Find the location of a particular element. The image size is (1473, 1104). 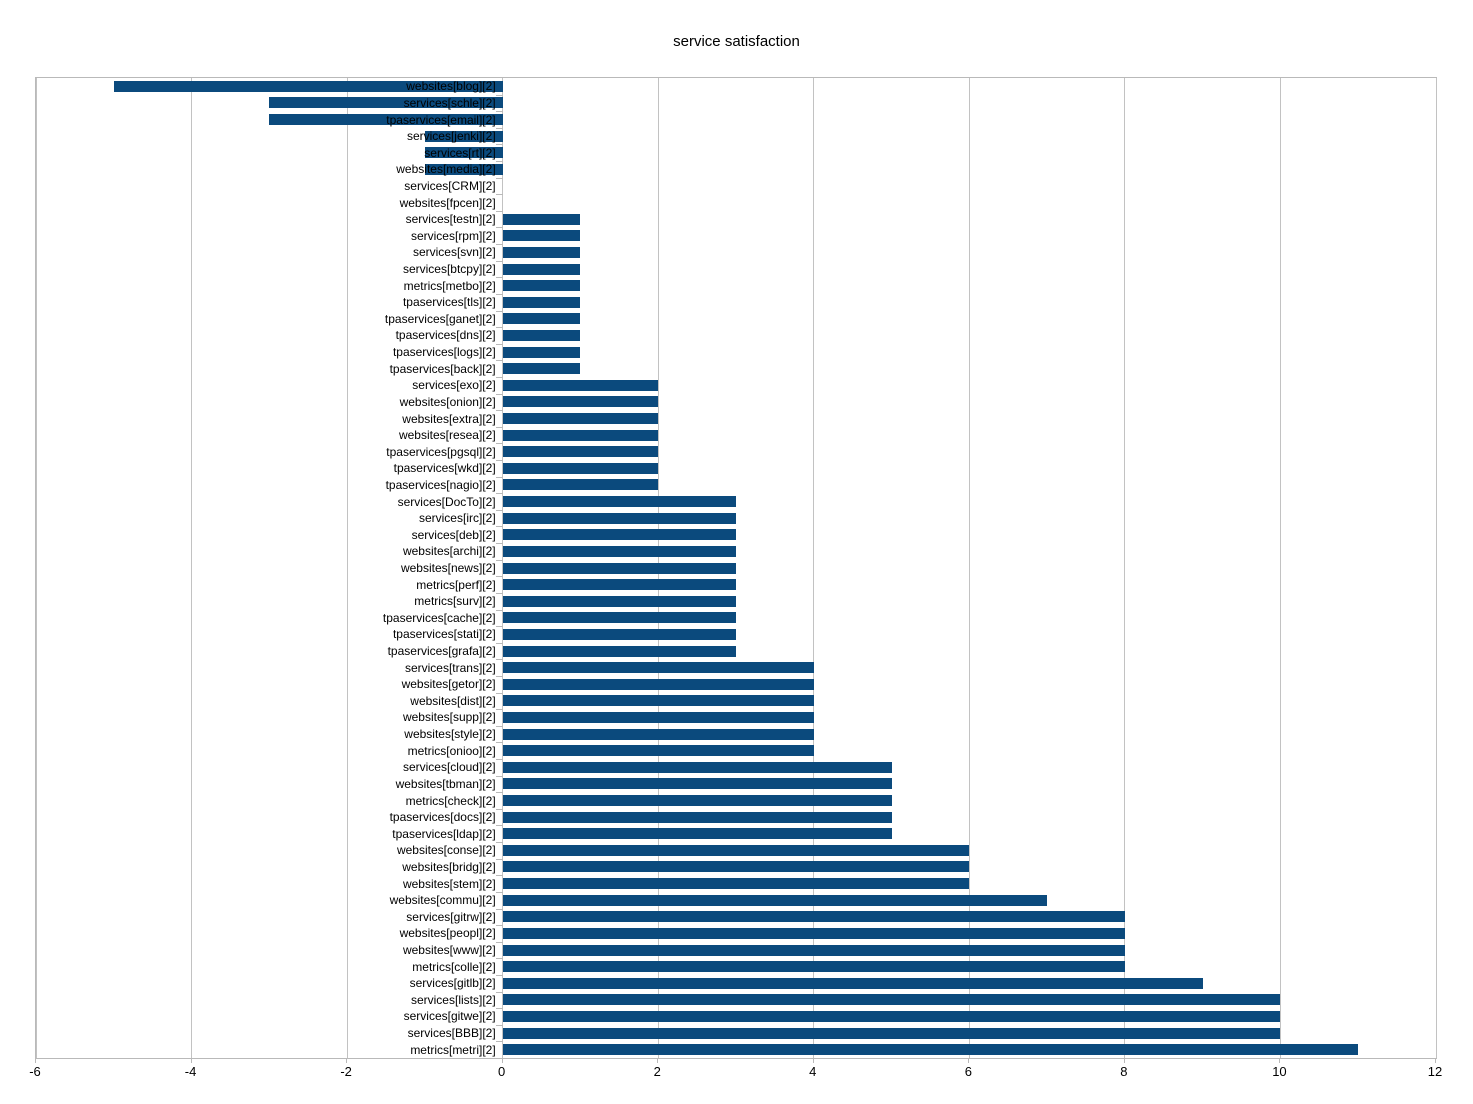

category-label: services[deb][2] is located at coordinates (453, 534).